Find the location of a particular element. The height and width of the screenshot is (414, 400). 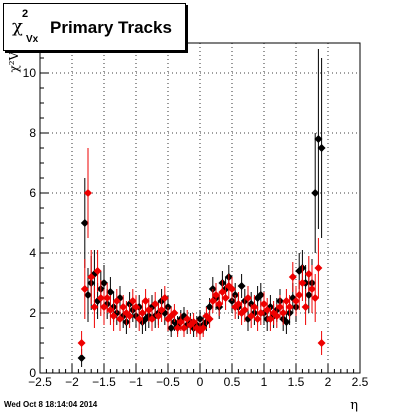

x-tick-label: 1.5 is located at coordinates (296, 382).